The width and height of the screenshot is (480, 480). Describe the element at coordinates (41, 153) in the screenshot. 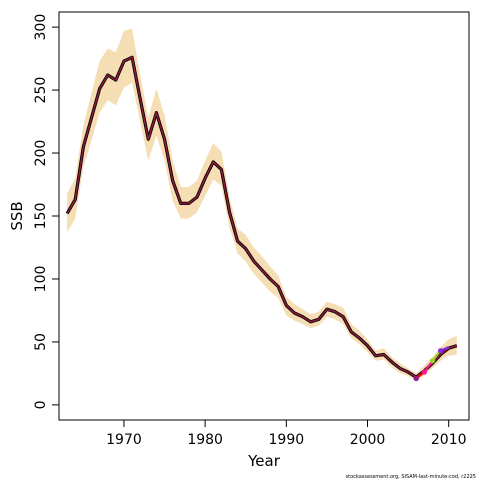

I see `y-tick-label: 200` at that location.